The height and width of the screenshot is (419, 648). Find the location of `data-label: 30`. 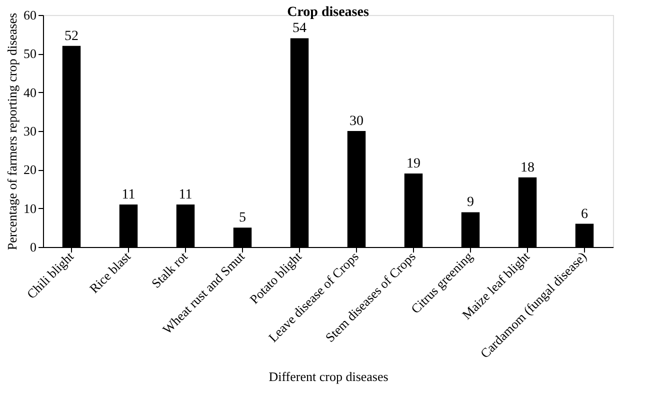

data-label: 30 is located at coordinates (357, 121).